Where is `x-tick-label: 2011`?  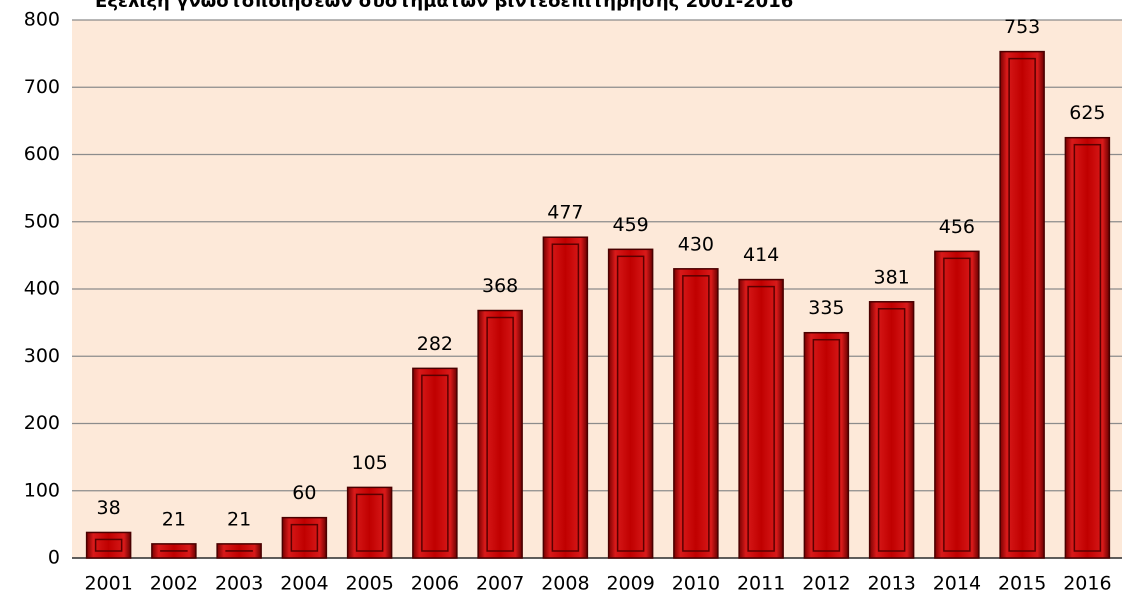 x-tick-label: 2011 is located at coordinates (761, 584).